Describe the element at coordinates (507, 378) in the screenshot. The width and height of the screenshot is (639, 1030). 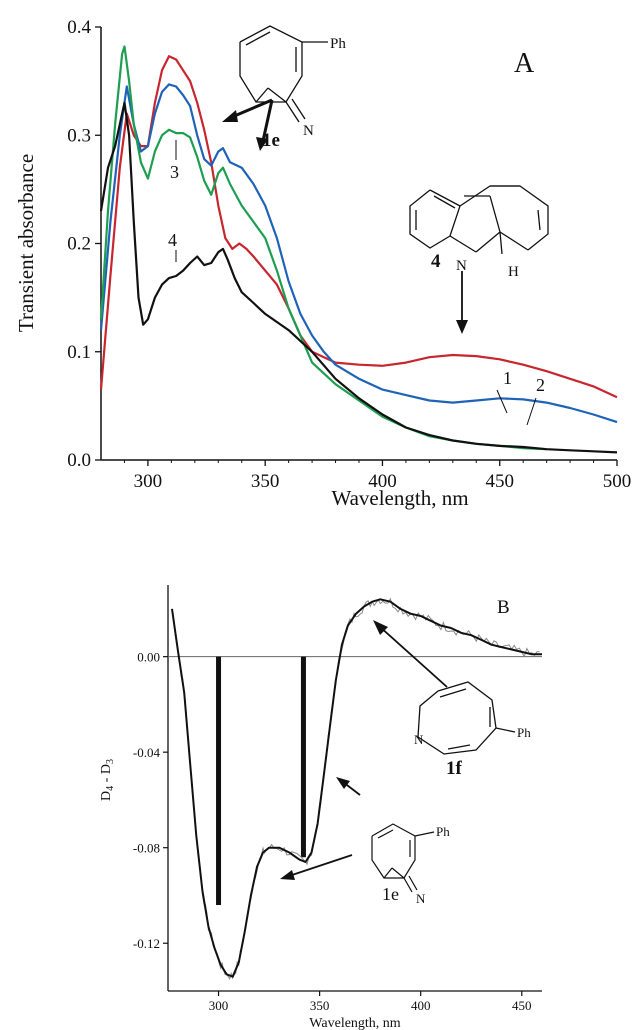
I see `curve-label-1: 1` at that location.